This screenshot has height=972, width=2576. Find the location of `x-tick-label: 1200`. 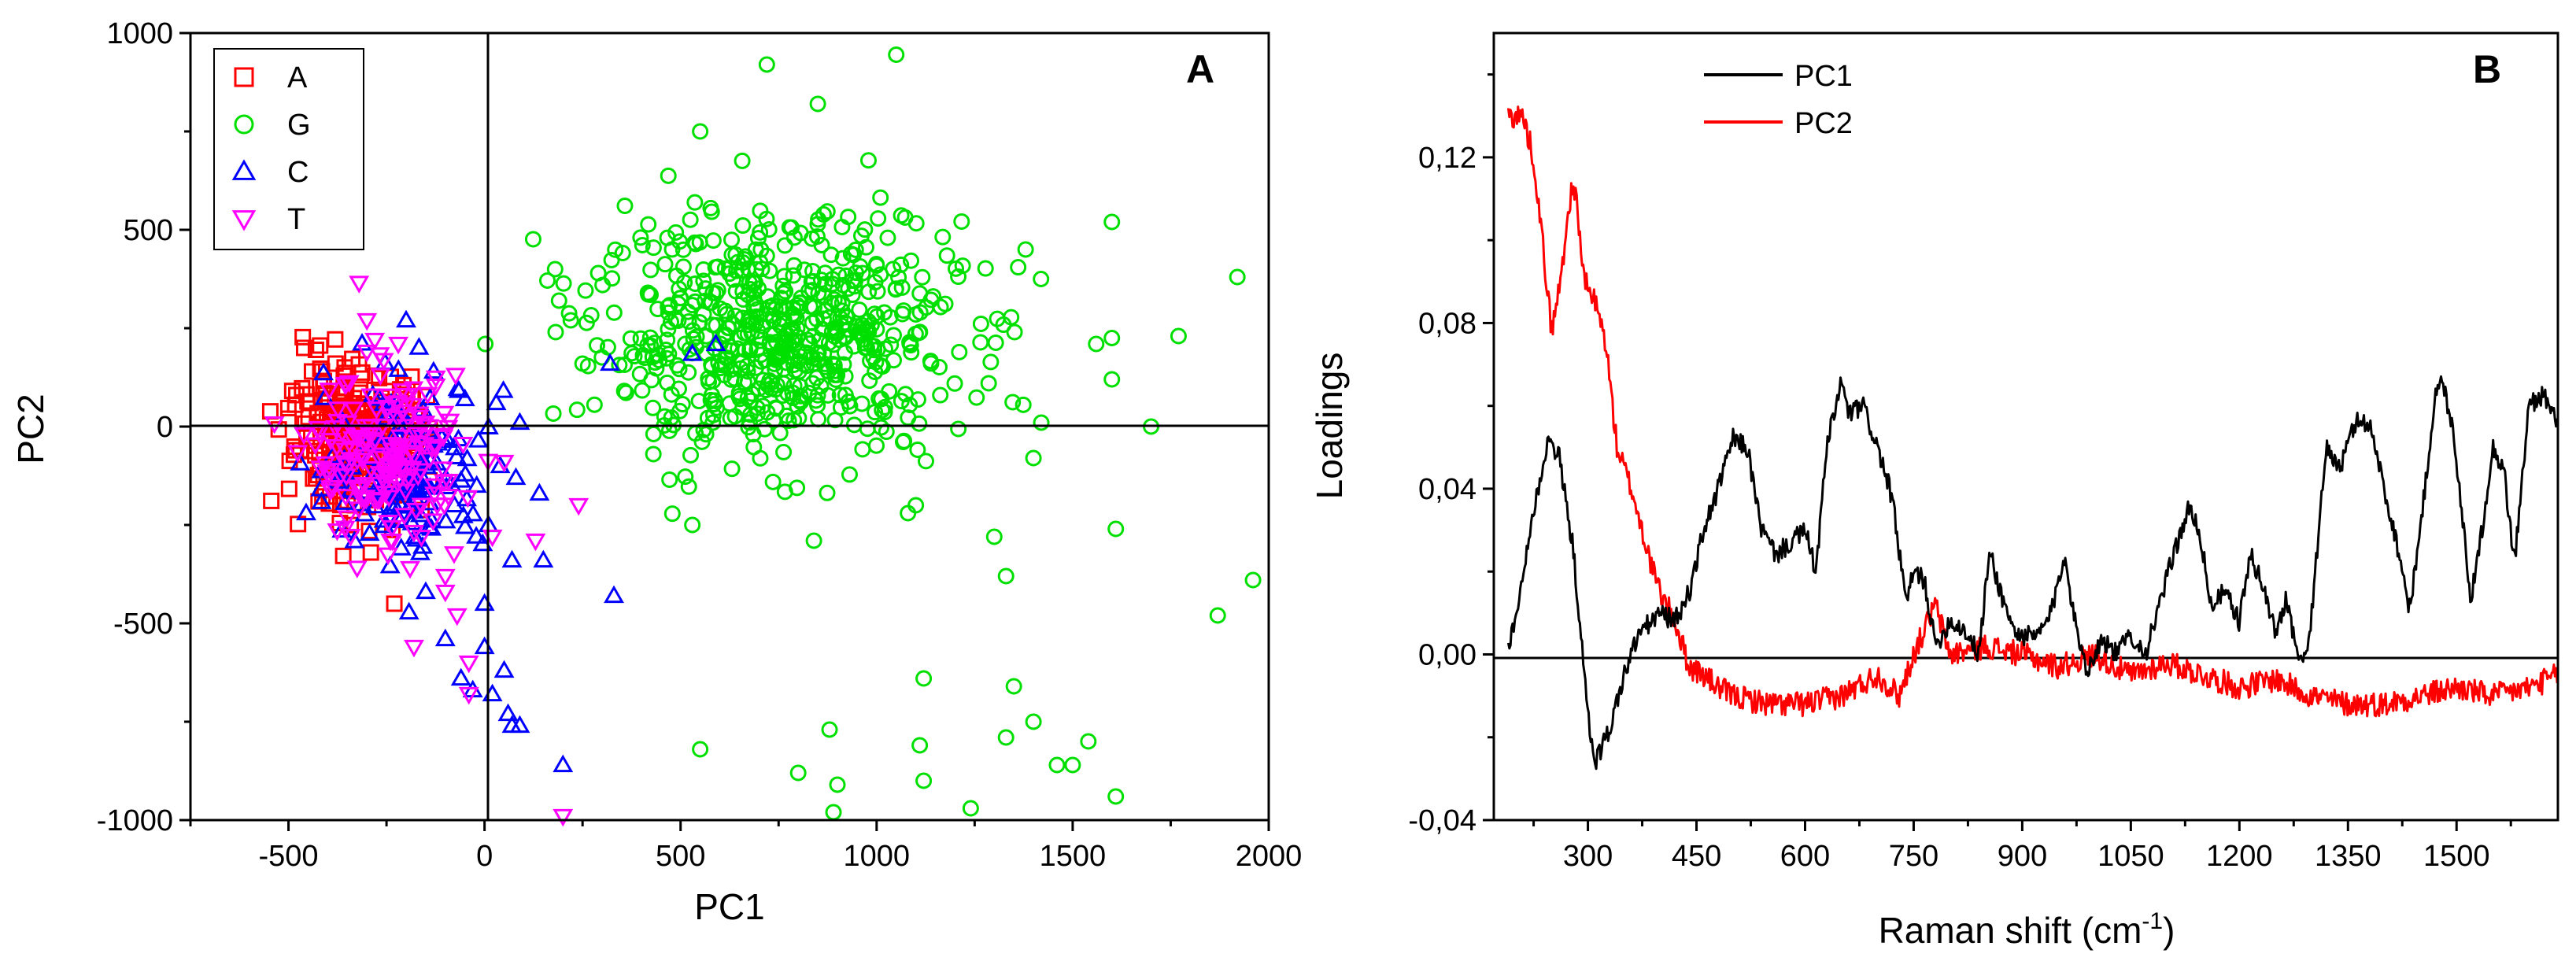

x-tick-label: 1200 is located at coordinates (2239, 857).